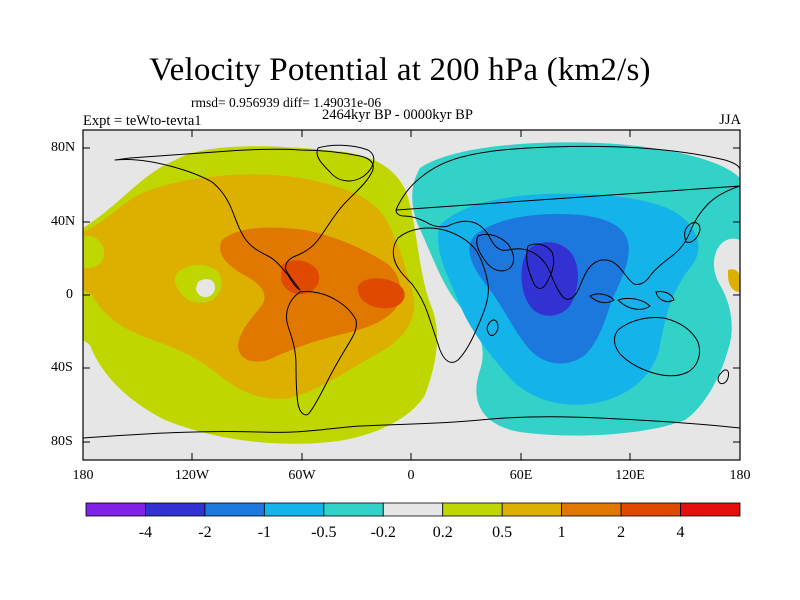 The width and height of the screenshot is (800, 600). Describe the element at coordinates (69, 294) in the screenshot. I see `lat-label-0: 0` at that location.